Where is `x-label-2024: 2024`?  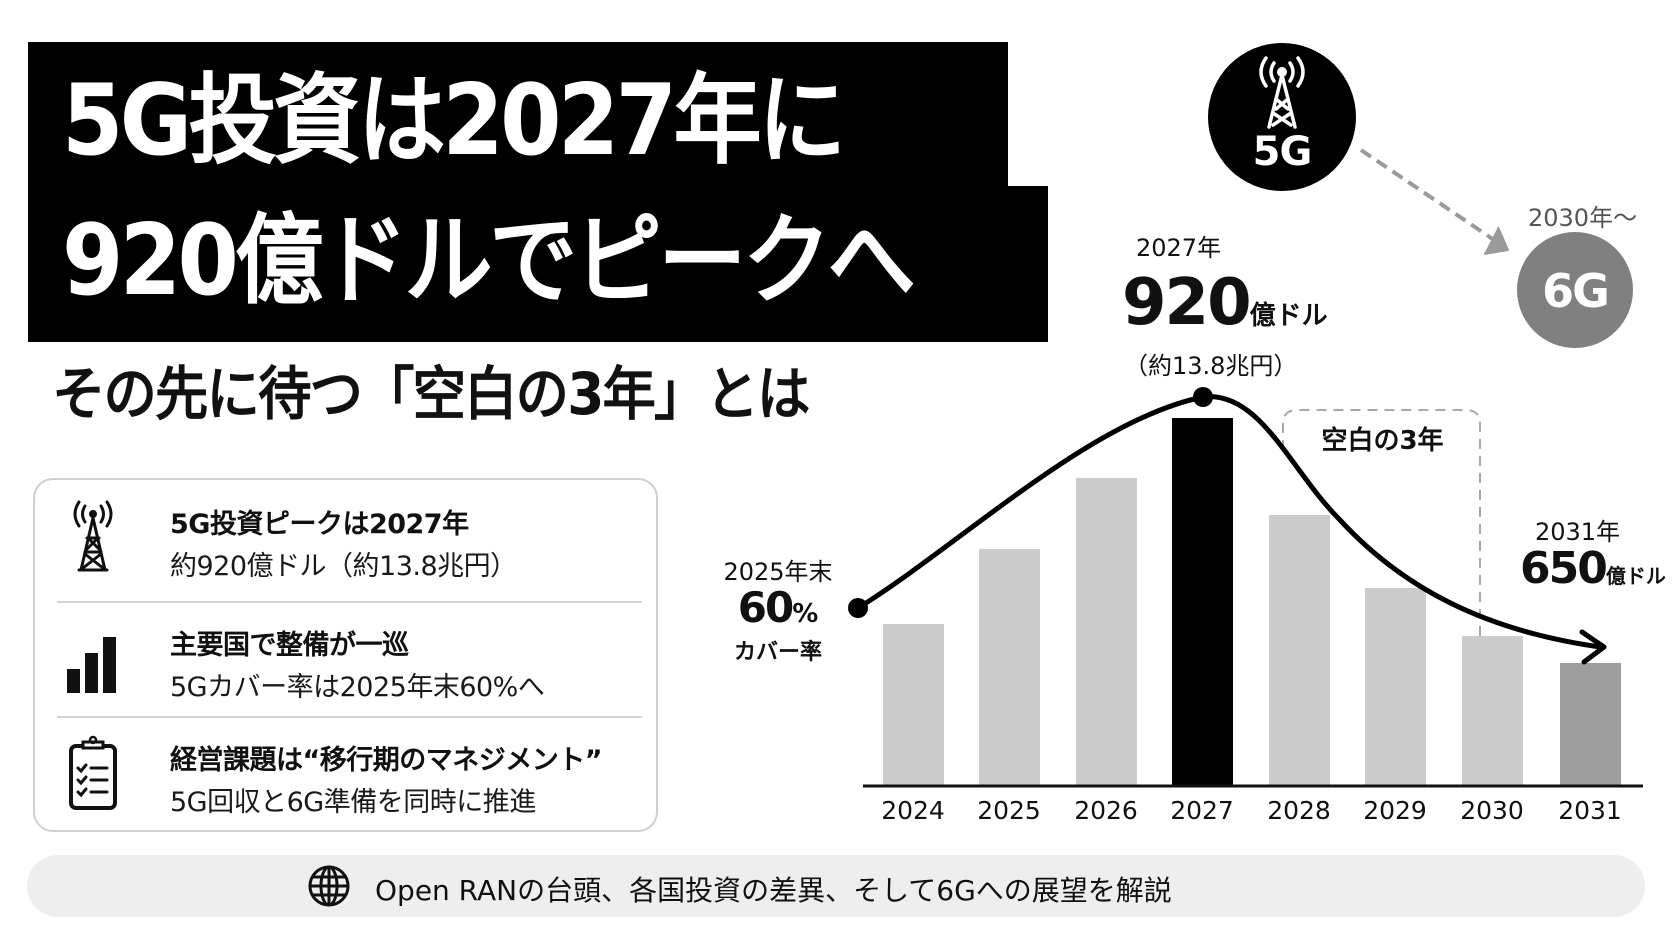
x-label-2024: 2024 is located at coordinates (913, 810).